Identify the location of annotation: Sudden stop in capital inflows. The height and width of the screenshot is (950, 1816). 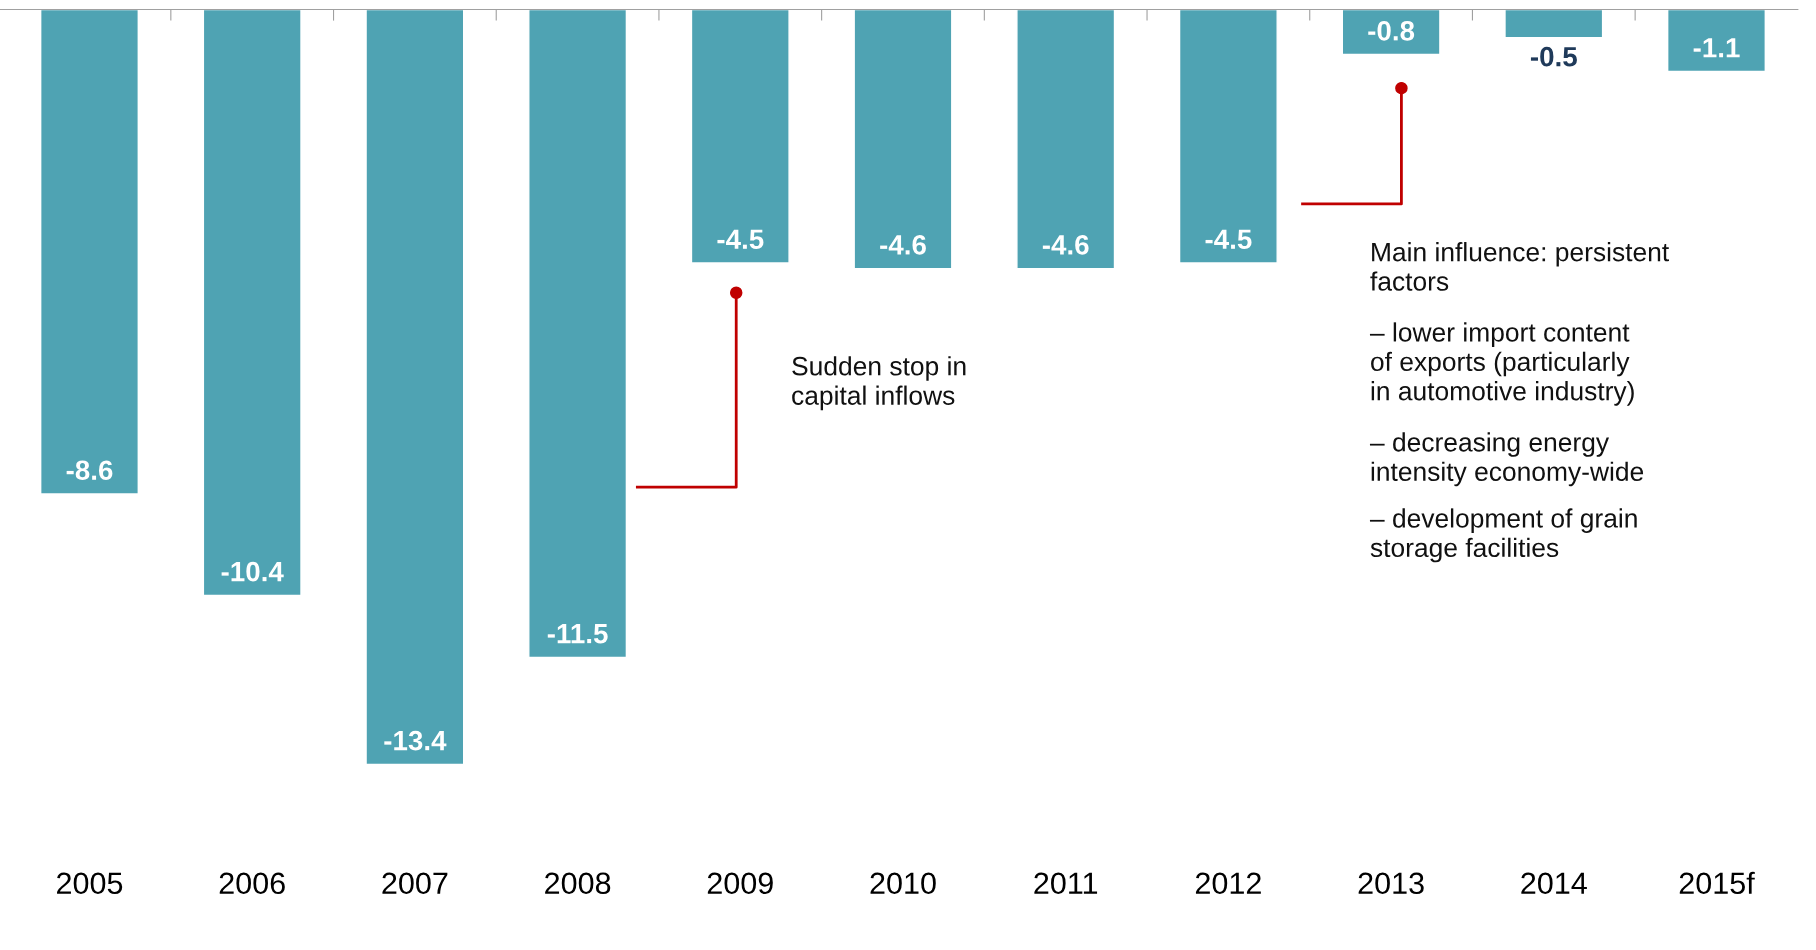
(879, 383).